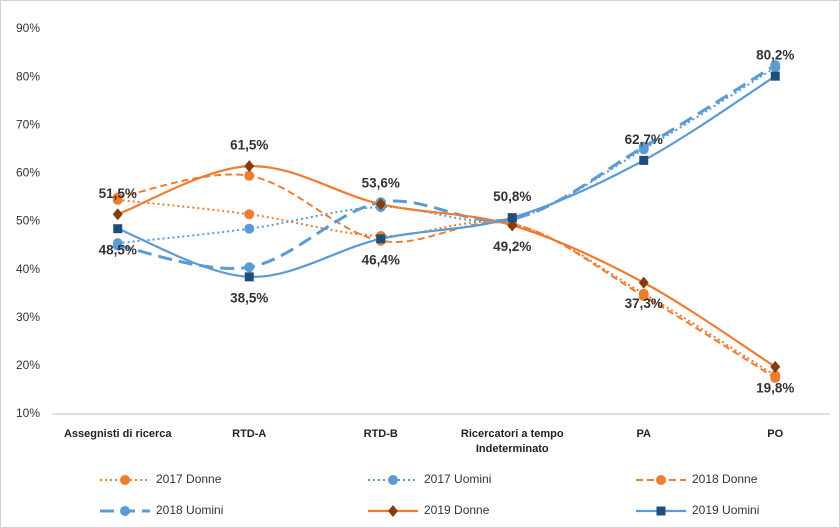  I want to click on y-tick-label: 50%, so click(28, 221).